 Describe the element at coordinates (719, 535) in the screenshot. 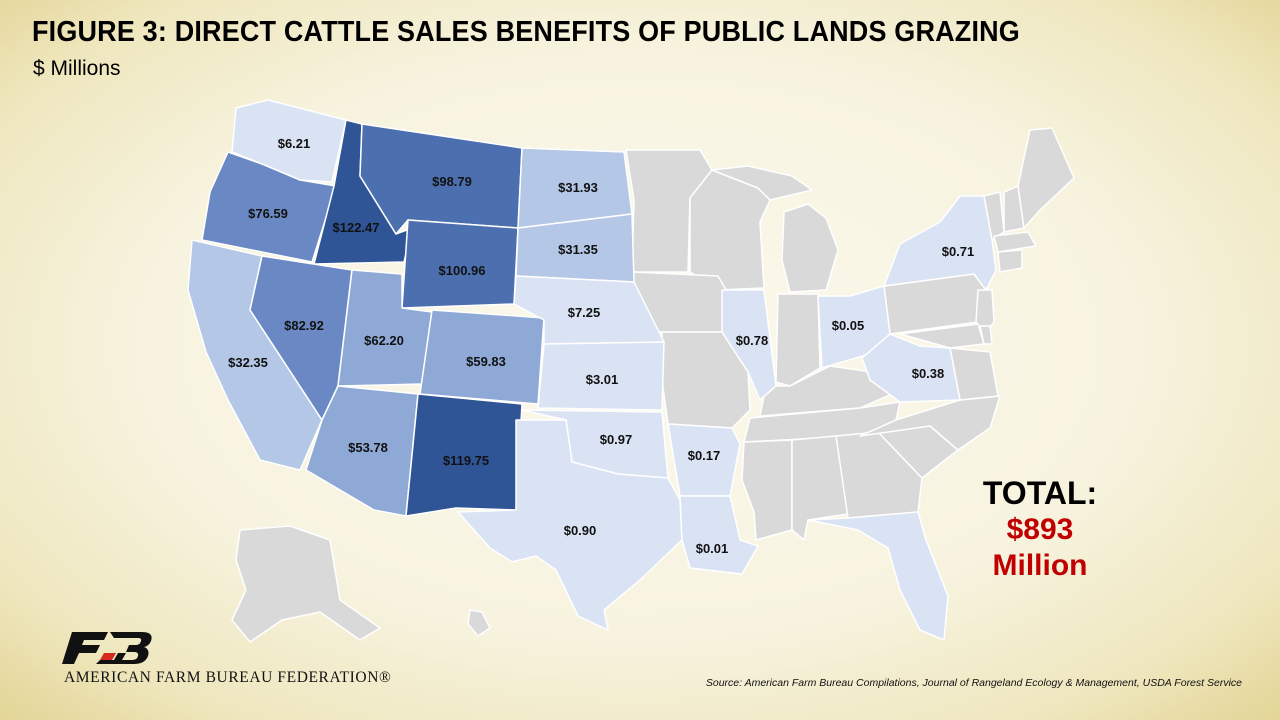

I see `state-louisiana` at that location.